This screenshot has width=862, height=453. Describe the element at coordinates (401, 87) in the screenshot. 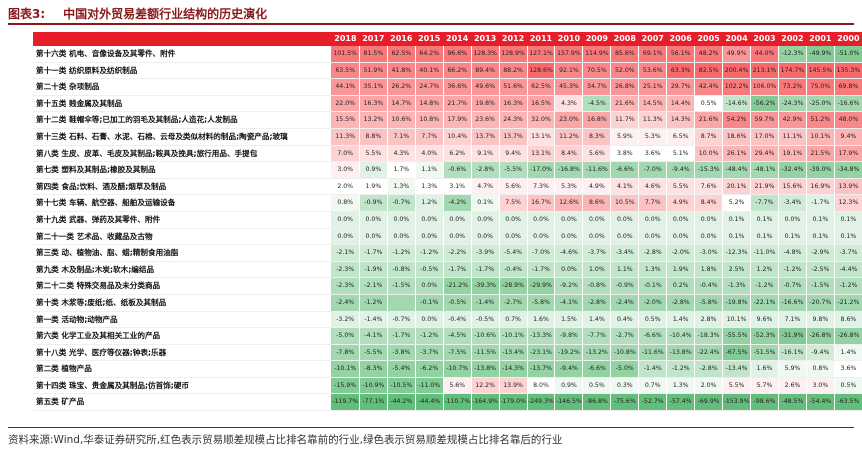

I see `value-cell: 26.2%` at that location.